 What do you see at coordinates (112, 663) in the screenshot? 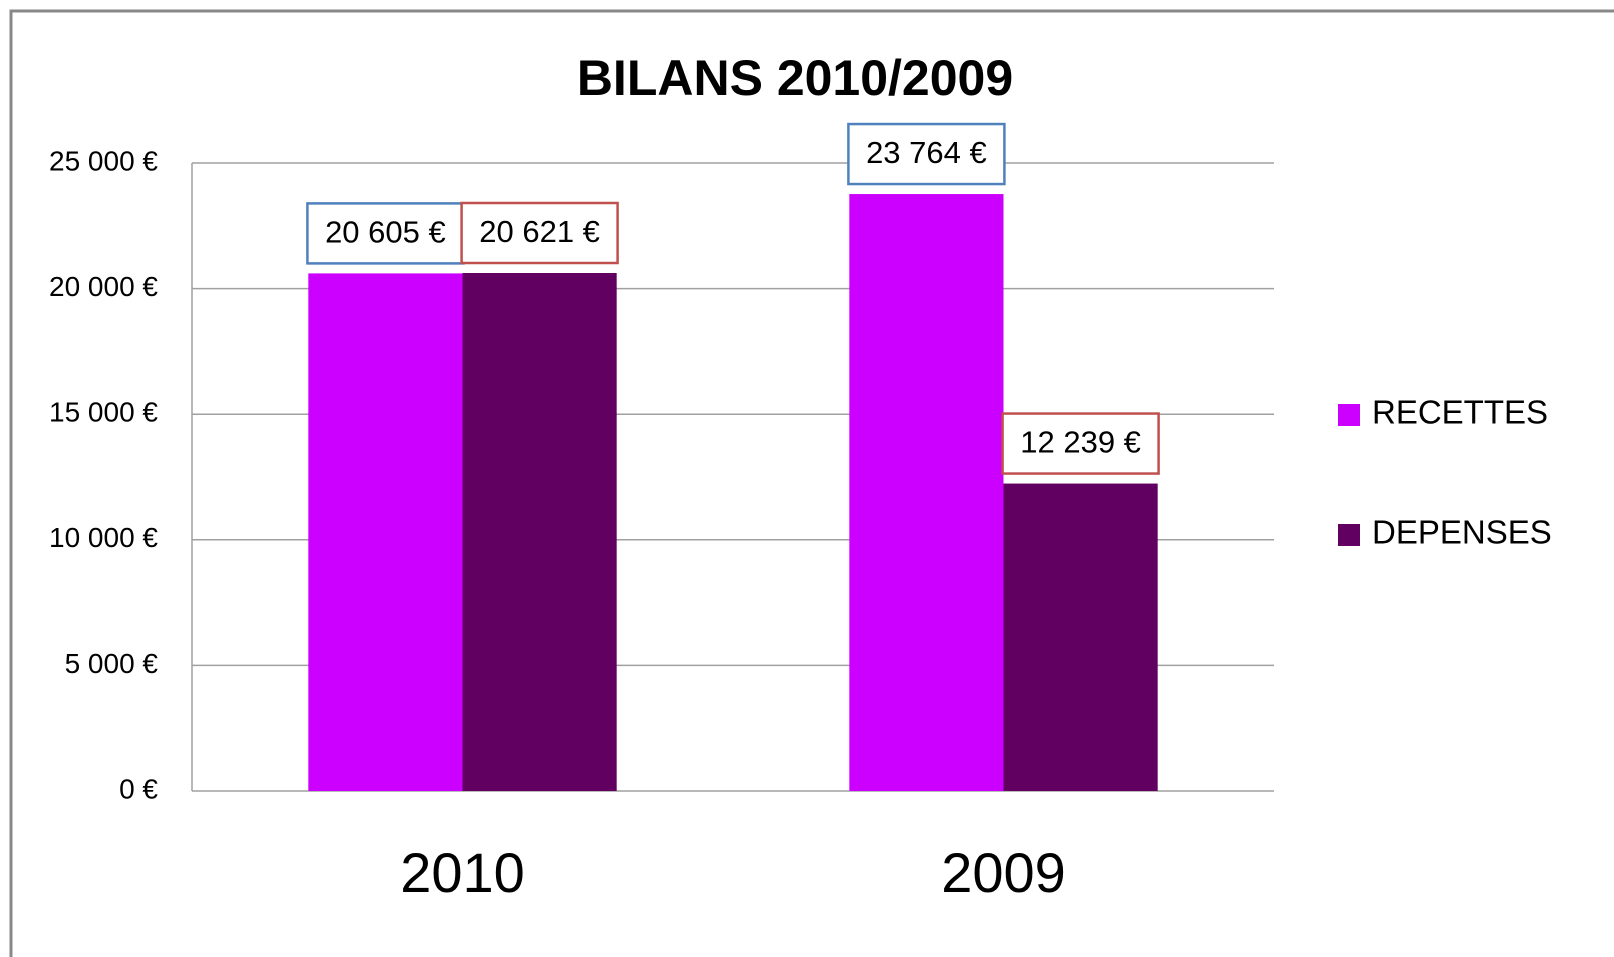
I see `y-tick-label: 5 000 €` at bounding box center [112, 663].